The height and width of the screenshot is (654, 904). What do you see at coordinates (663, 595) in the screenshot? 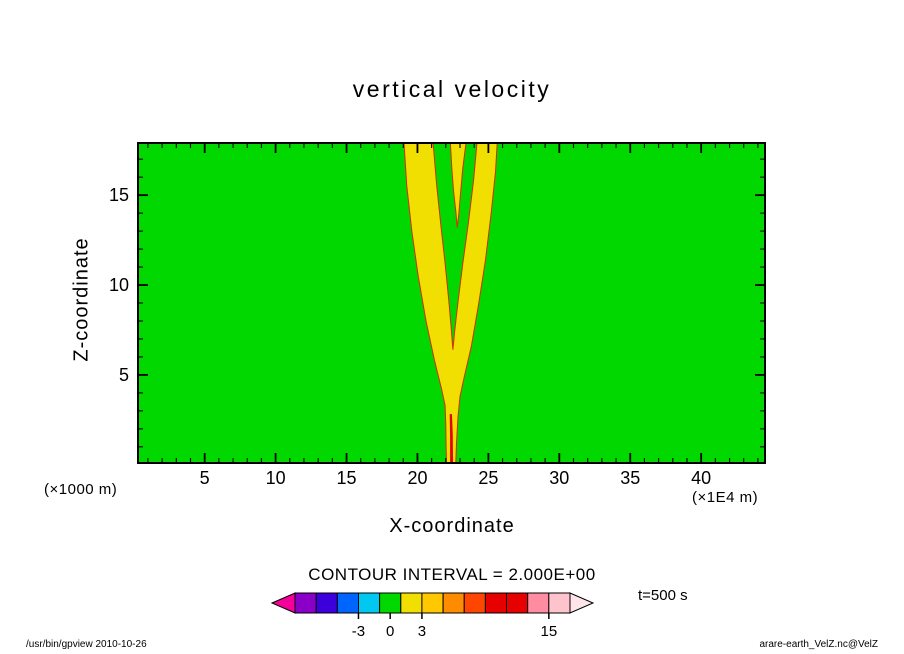
I see `time-label: t=500 s` at bounding box center [663, 595].